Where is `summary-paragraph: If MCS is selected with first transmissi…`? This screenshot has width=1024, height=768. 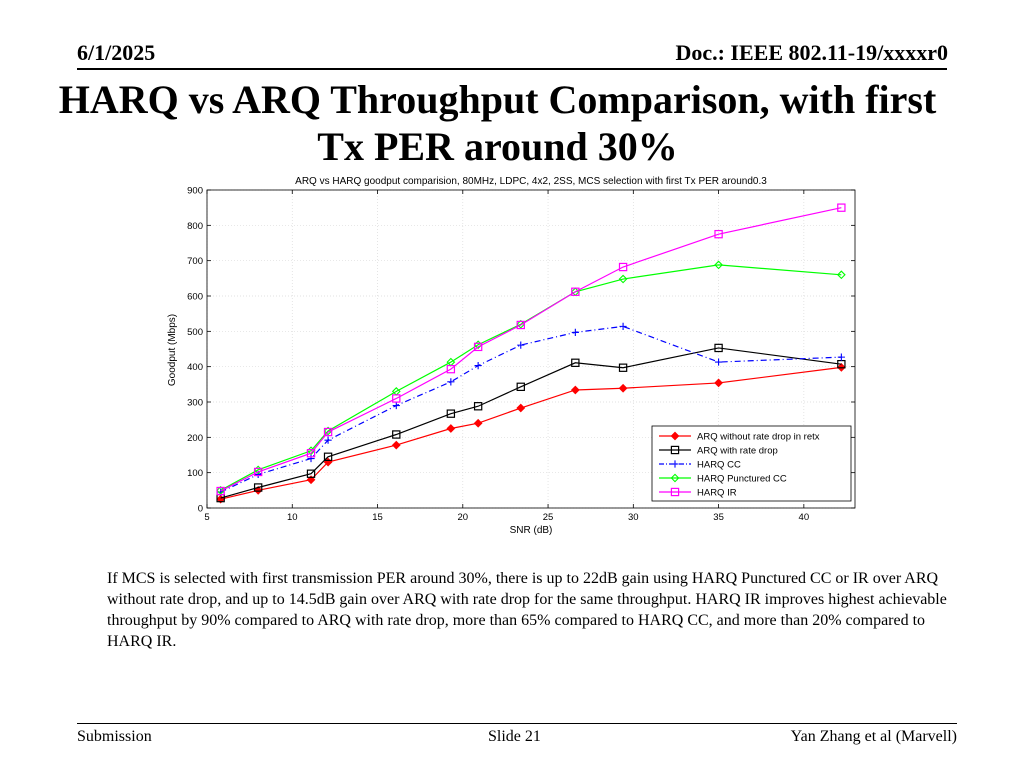 summary-paragraph: If MCS is selected with first transmissi… is located at coordinates (527, 610).